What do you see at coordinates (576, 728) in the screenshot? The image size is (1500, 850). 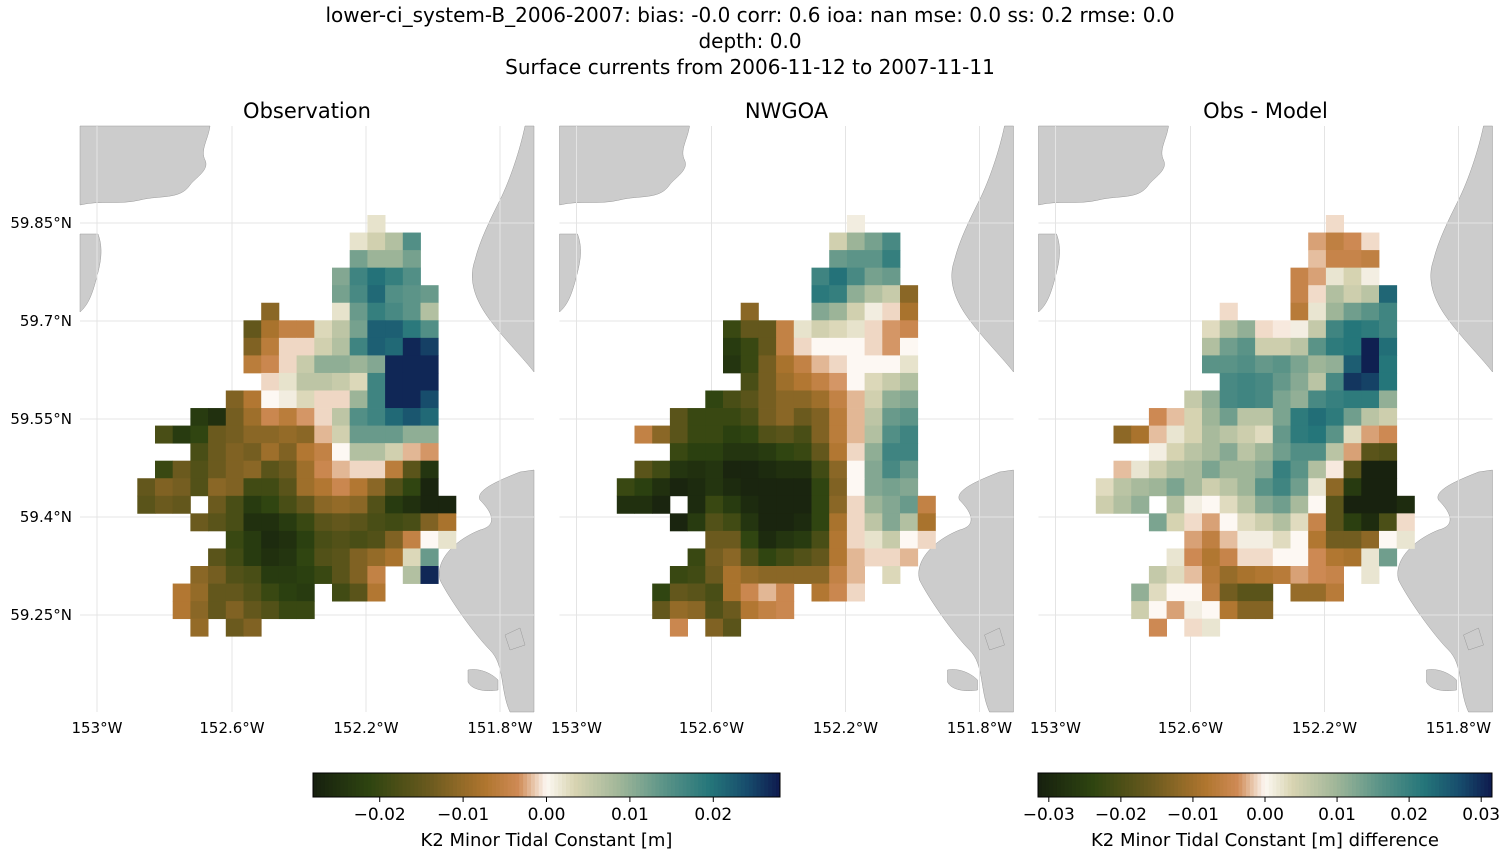 I see `x-tick-label: 153°W` at bounding box center [576, 728].